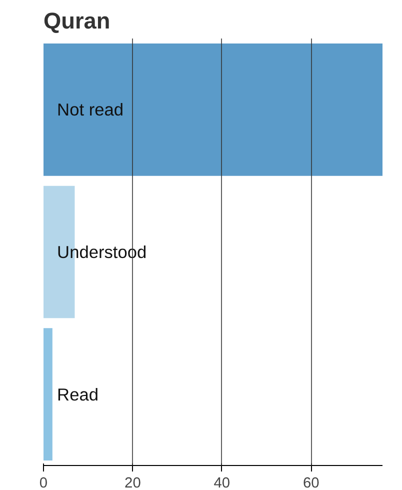  Describe the element at coordinates (77, 394) in the screenshot. I see `y-tick-label: Read` at that location.